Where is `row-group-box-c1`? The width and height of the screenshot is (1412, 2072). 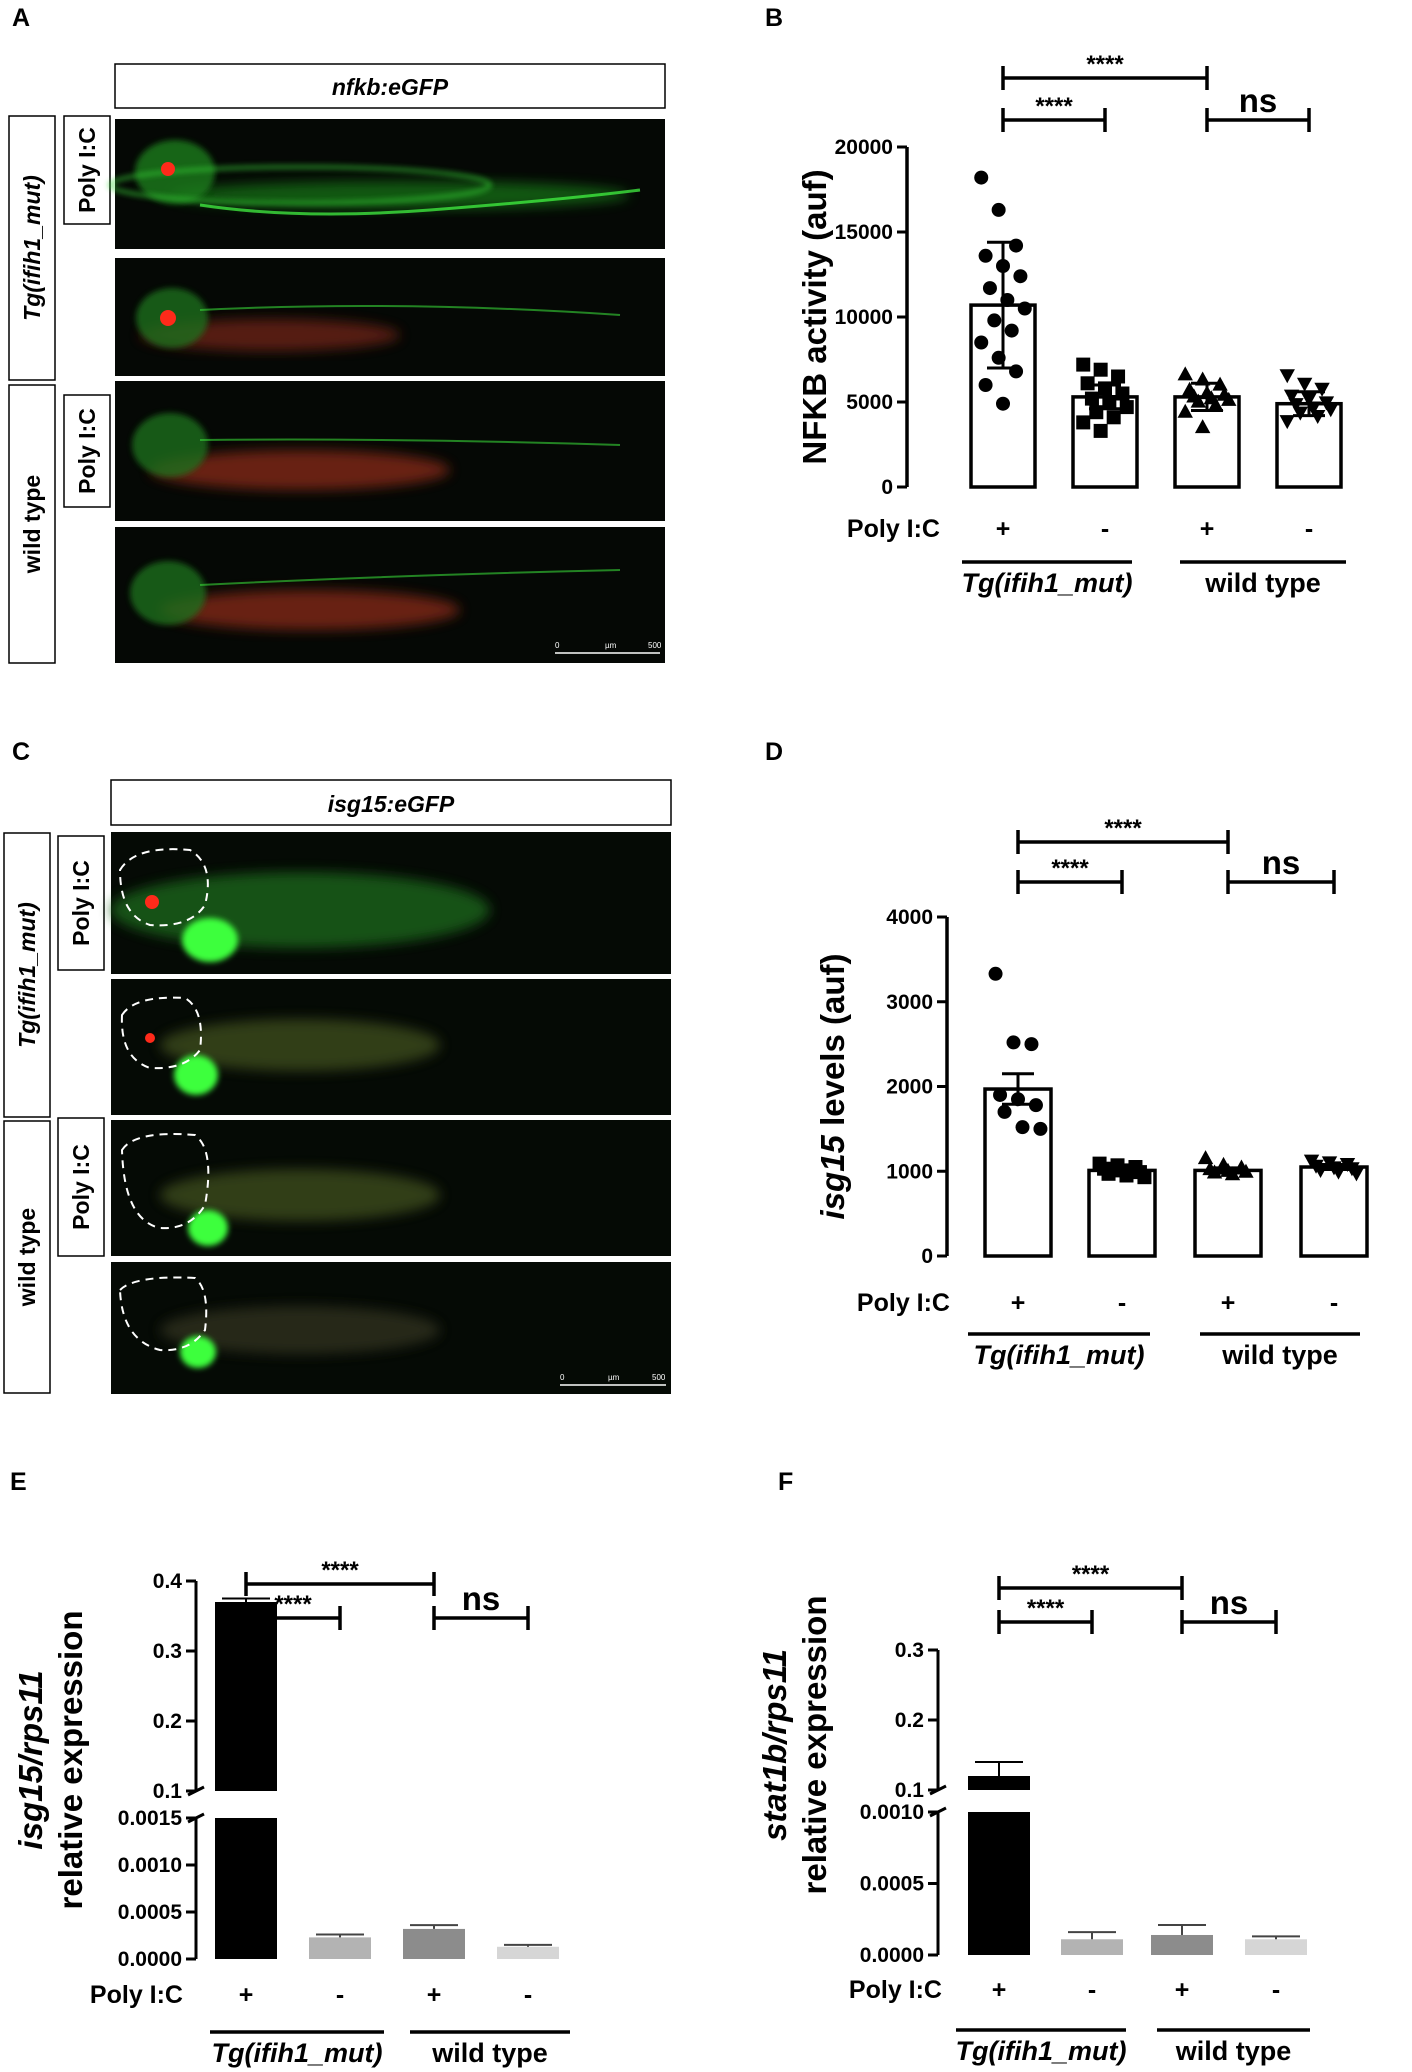 row-group-box-c1 is located at coordinates (27, 975).